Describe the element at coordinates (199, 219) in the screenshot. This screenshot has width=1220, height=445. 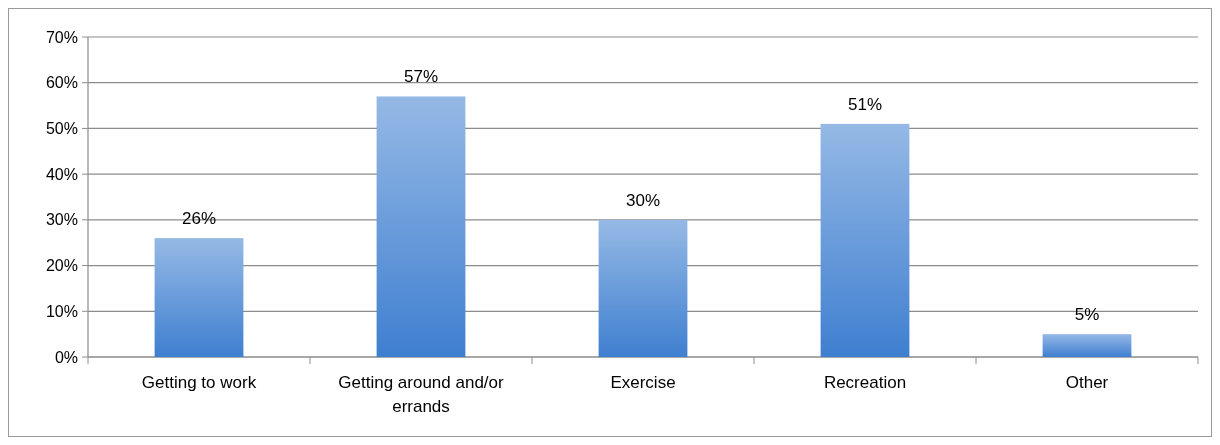
I see `data-label: 26%` at that location.